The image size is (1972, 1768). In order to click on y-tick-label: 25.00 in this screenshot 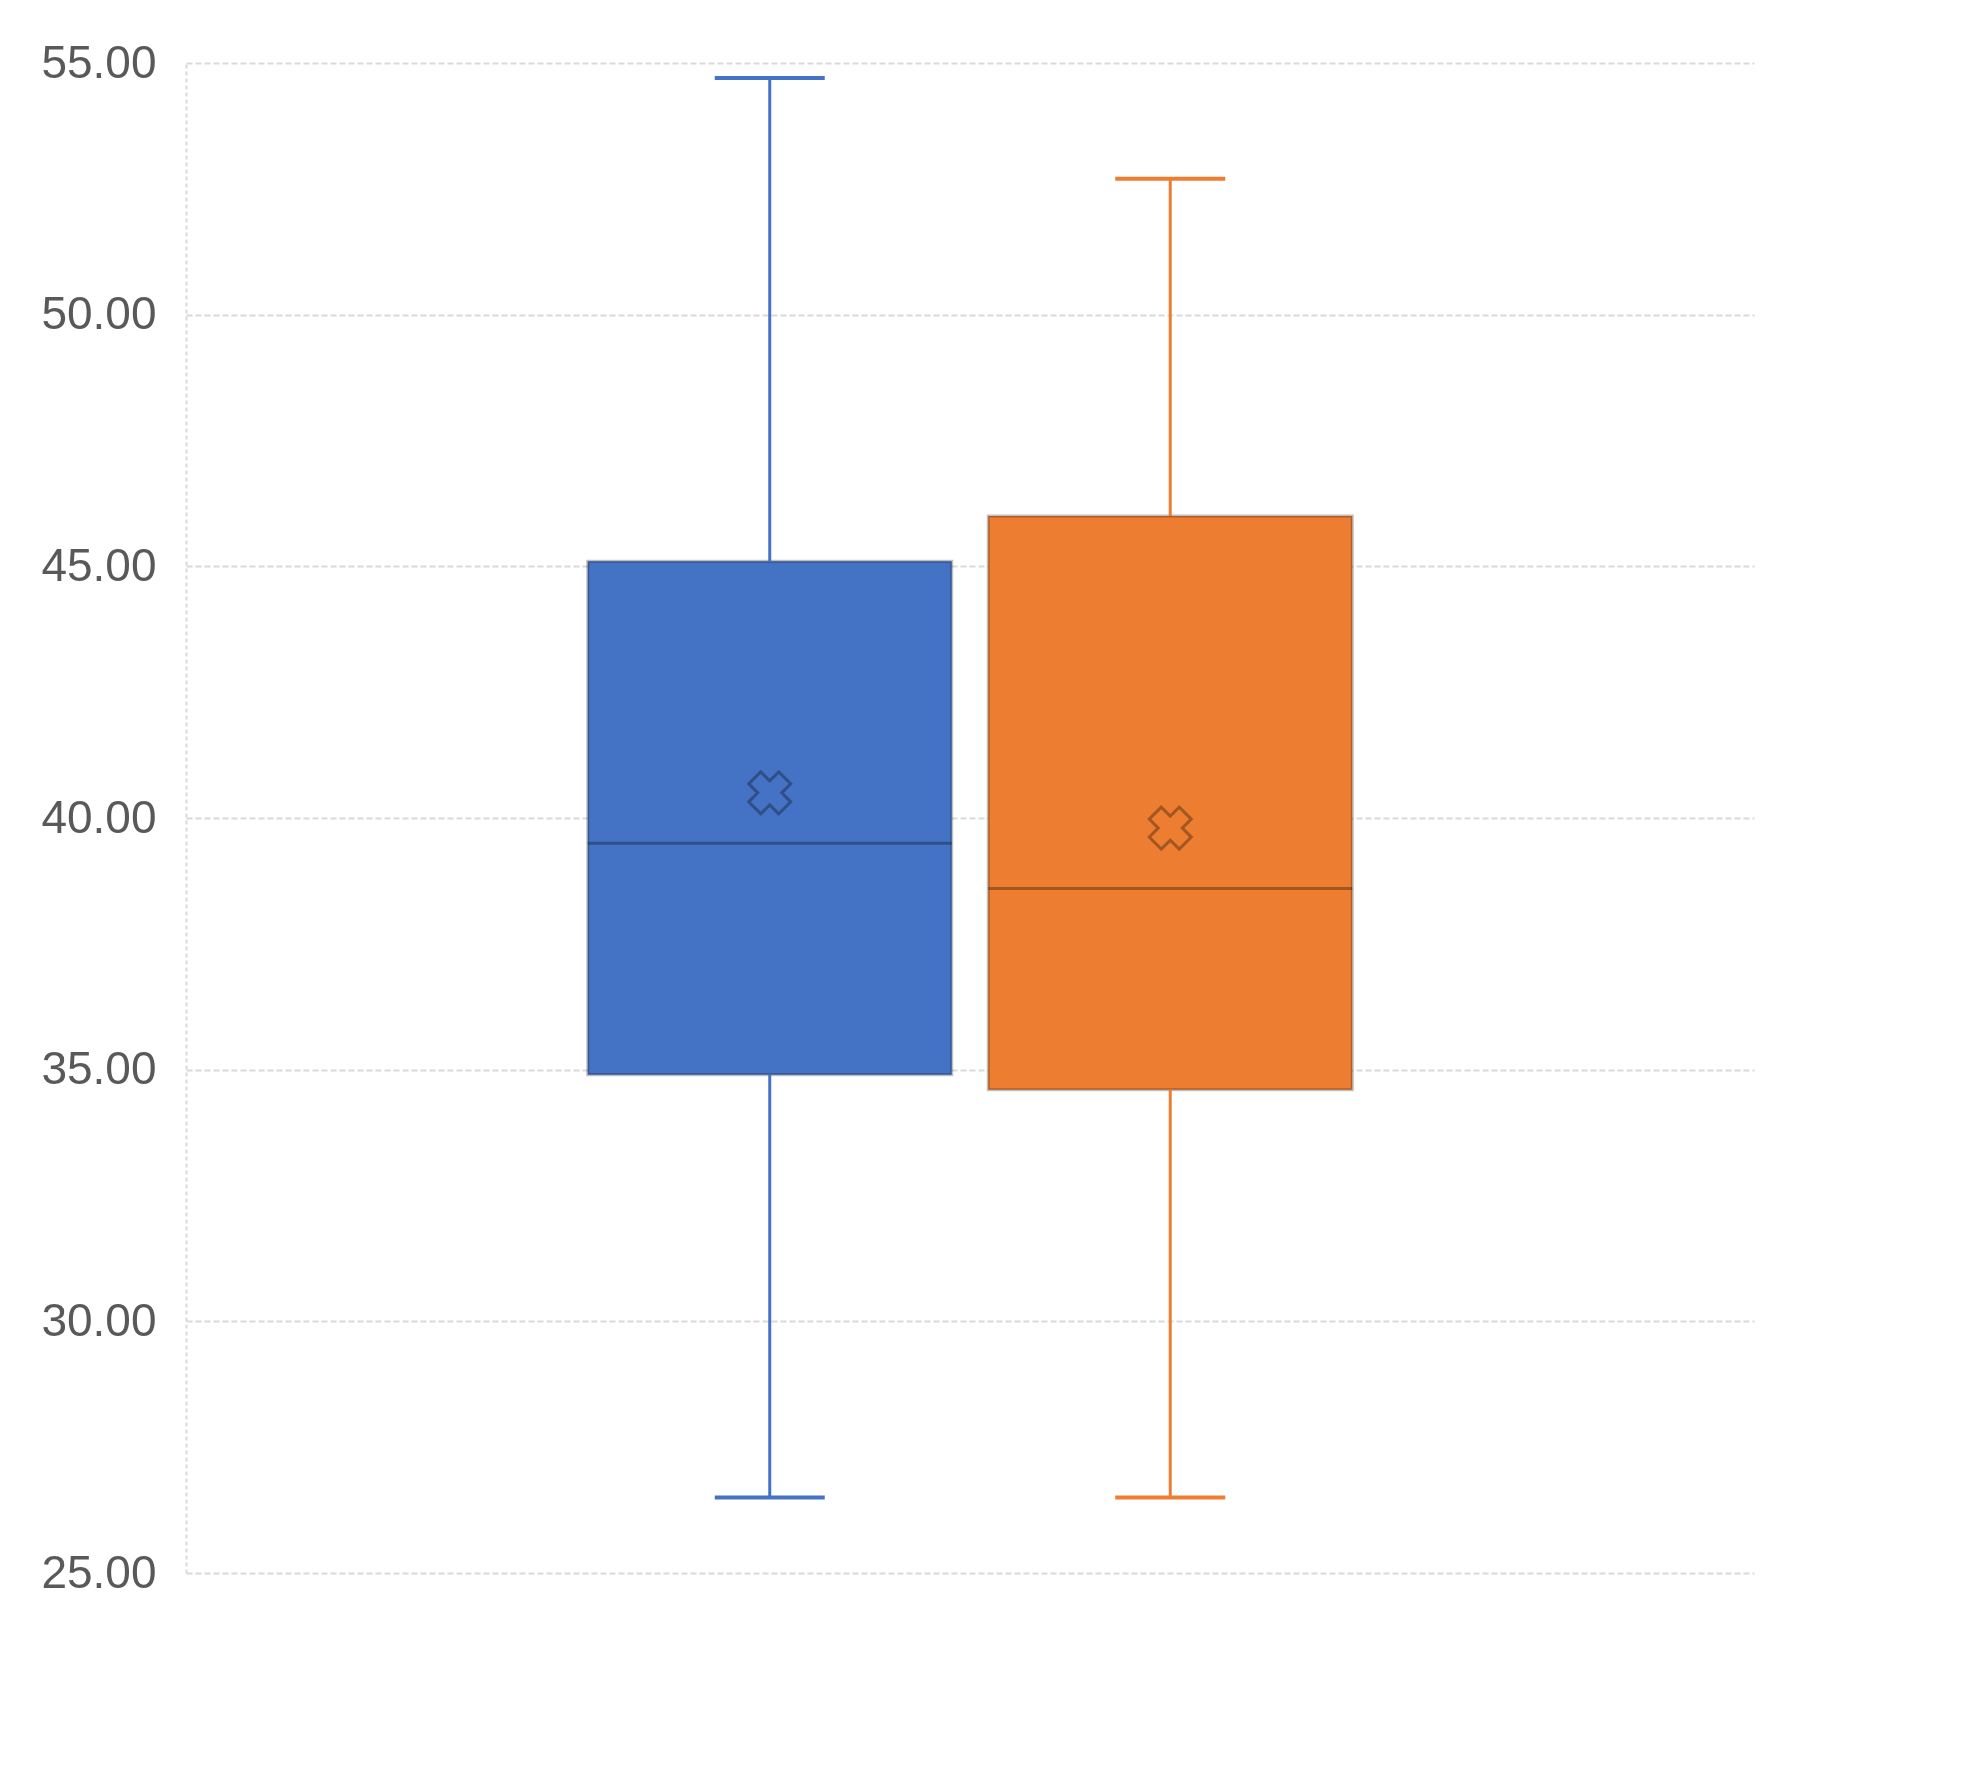, I will do `click(99, 1571)`.